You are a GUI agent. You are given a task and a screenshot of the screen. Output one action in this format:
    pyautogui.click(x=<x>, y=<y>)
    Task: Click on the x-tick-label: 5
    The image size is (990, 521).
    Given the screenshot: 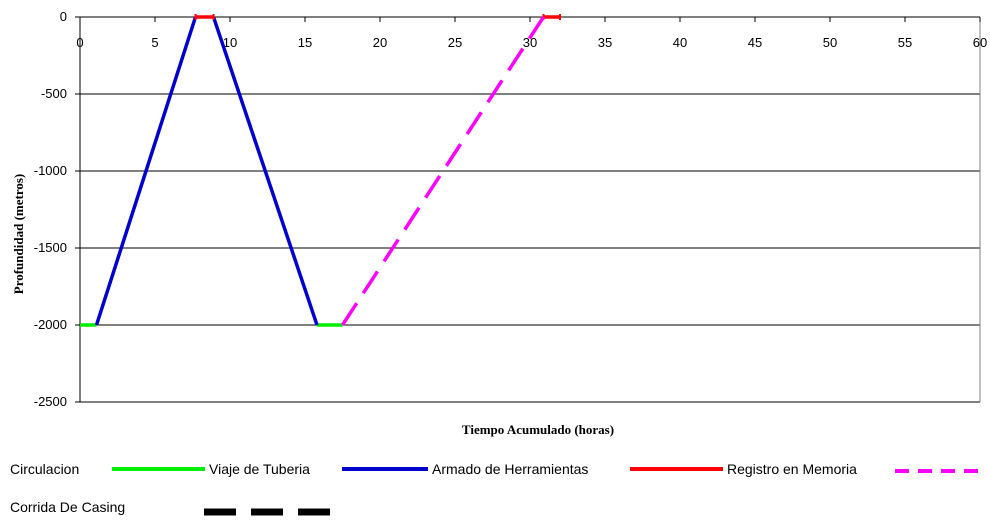 What is the action you would take?
    pyautogui.click(x=154, y=42)
    